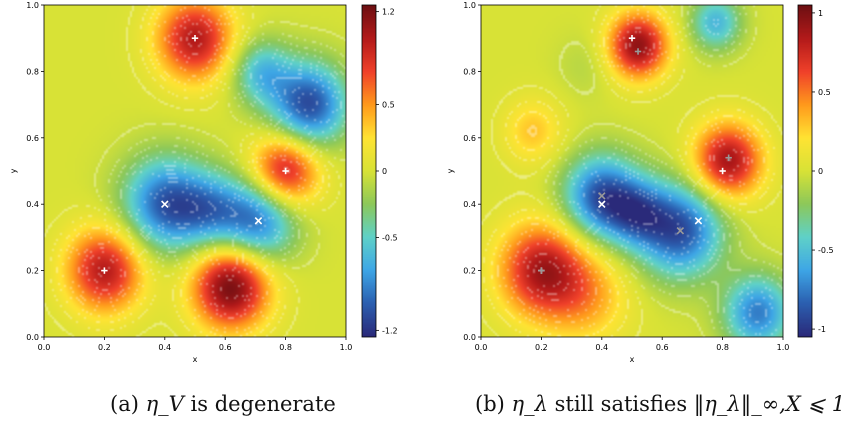 The width and height of the screenshot is (842, 435). Describe the element at coordinates (390, 237) in the screenshot. I see `colorbar-tick-label-0: -0.5` at that location.